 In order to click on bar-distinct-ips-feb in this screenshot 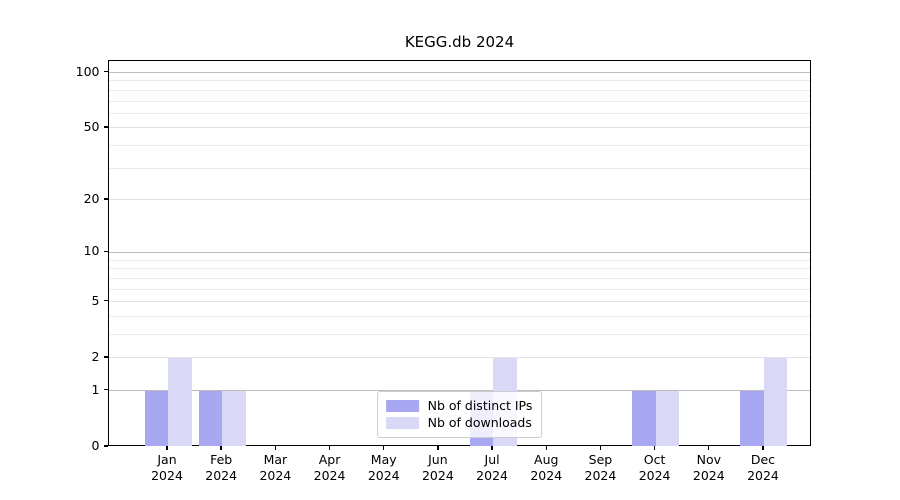, I will do `click(210, 418)`.